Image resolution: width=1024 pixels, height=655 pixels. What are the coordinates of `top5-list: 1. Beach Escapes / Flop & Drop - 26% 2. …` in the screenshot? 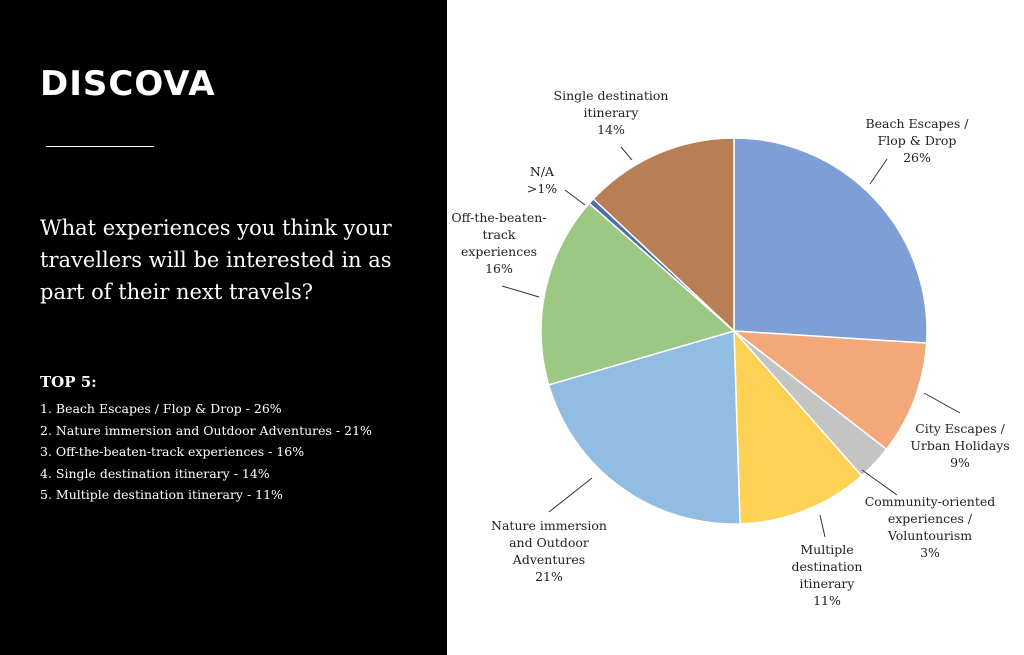 It's located at (206, 452).